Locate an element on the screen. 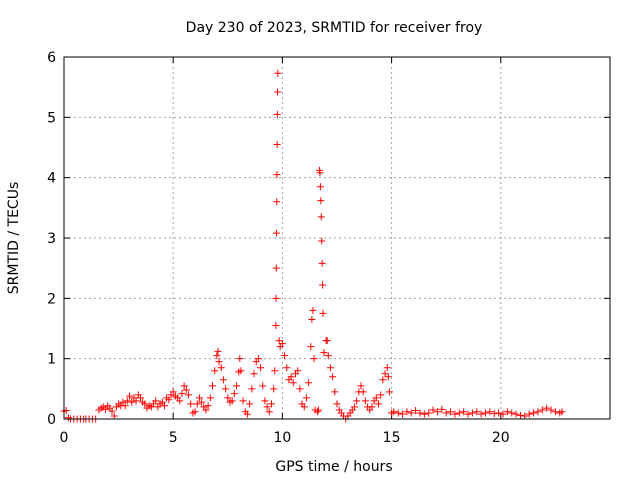 The image size is (640, 480). y-tick-label: 3 is located at coordinates (51, 239).